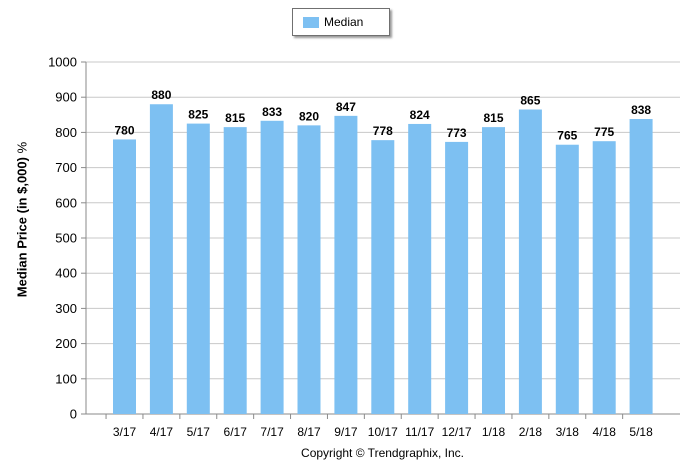 This screenshot has height=469, width=699. Describe the element at coordinates (309, 116) in the screenshot. I see `data-label: 820` at that location.